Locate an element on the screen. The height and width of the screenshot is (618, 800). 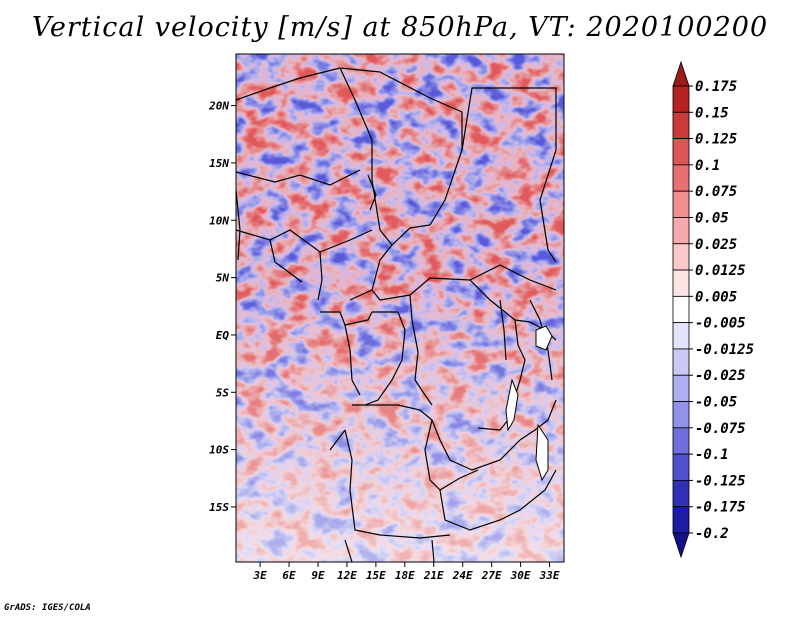
colorbar-label: -0.05 is located at coordinates (716, 403).